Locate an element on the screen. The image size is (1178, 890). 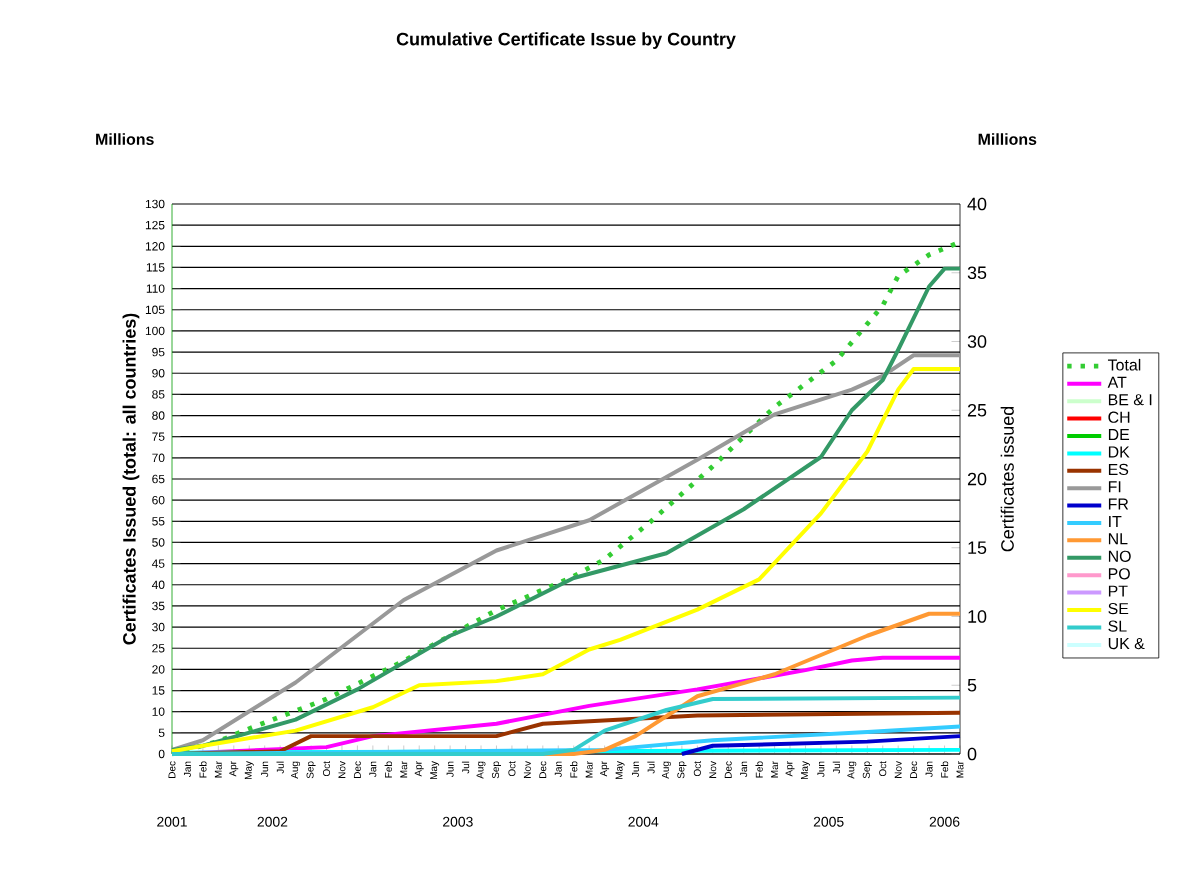
y2-tick-label: 40 is located at coordinates (977, 204).